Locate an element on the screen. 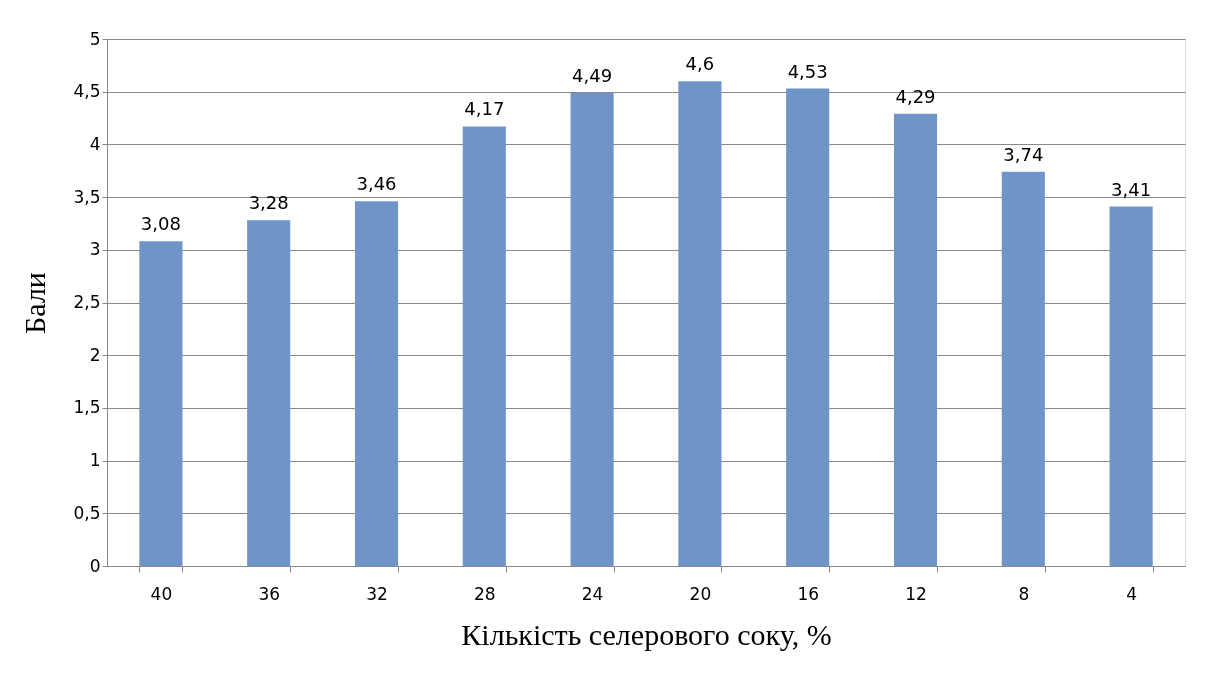 This screenshot has height=680, width=1218. y-tick-label: 4 is located at coordinates (95, 143).